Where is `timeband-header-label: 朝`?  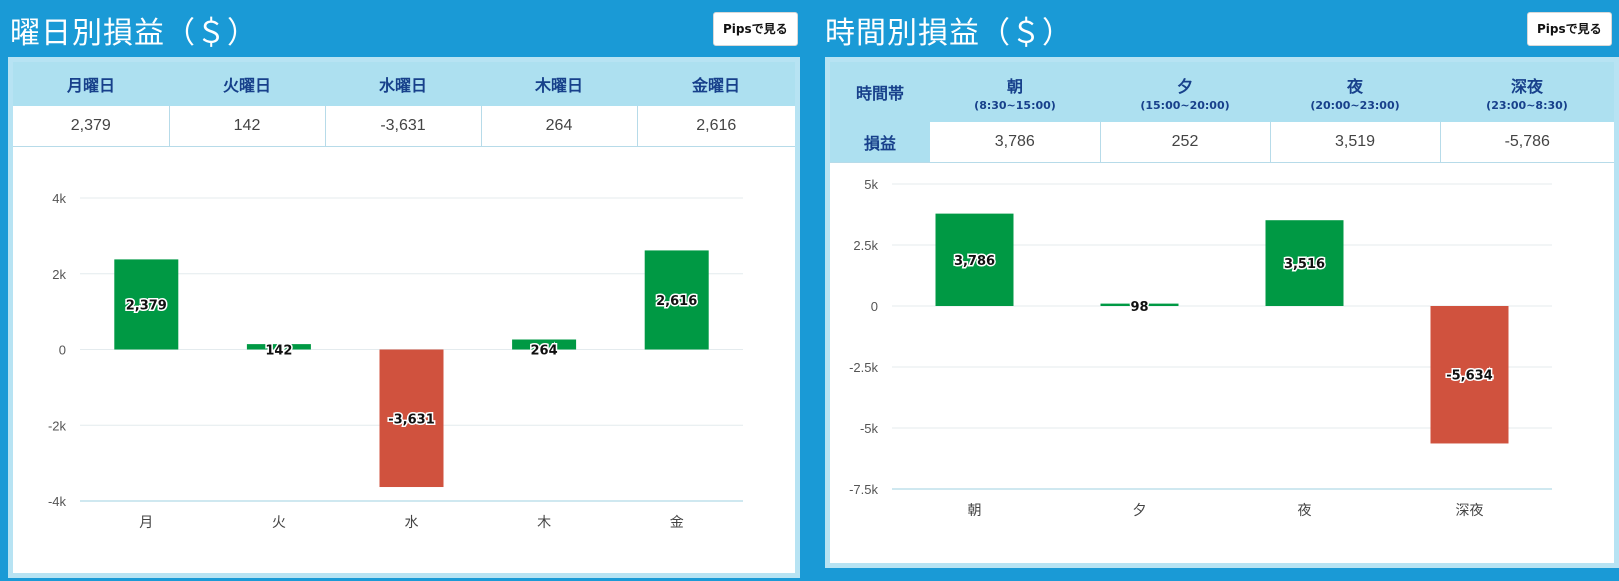
timeband-header-label: 朝 is located at coordinates (1014, 86).